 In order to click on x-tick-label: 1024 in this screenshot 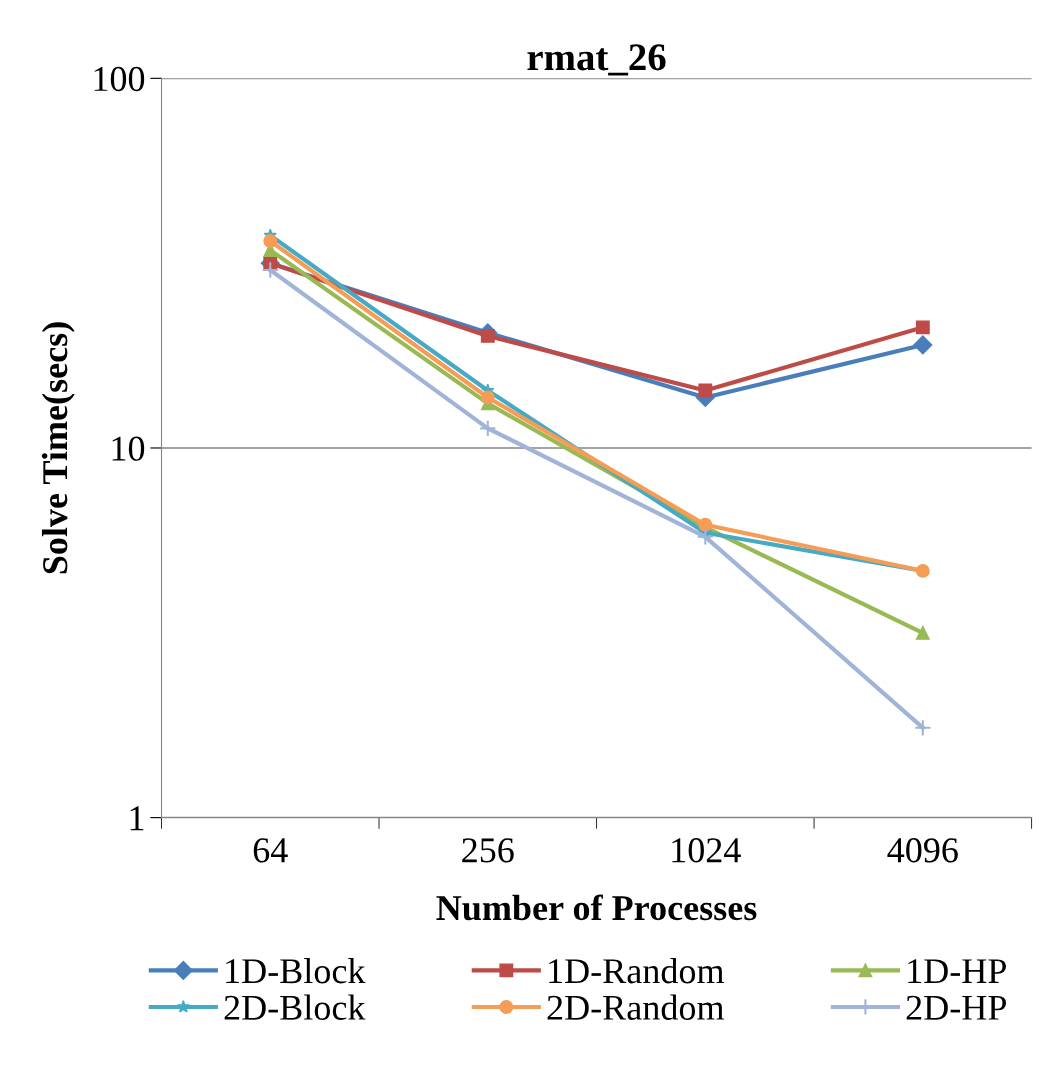, I will do `click(706, 850)`.